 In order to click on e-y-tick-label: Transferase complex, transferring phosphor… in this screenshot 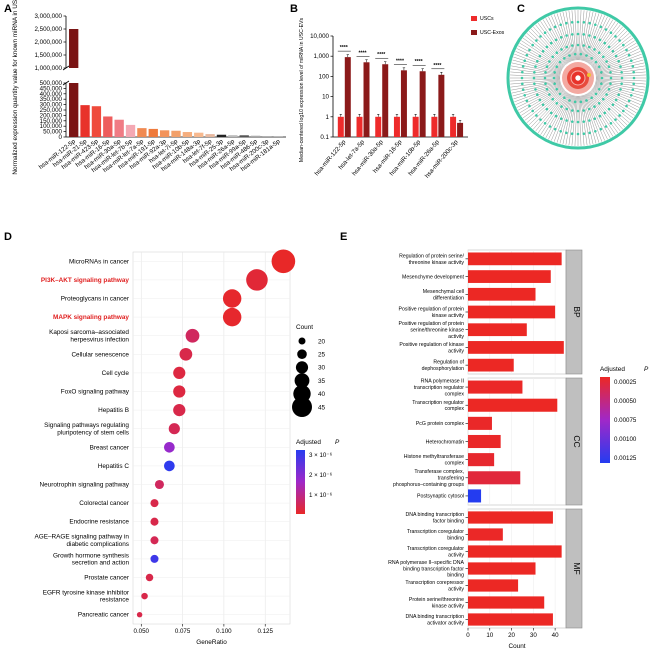, I will do `click(428, 478)`.